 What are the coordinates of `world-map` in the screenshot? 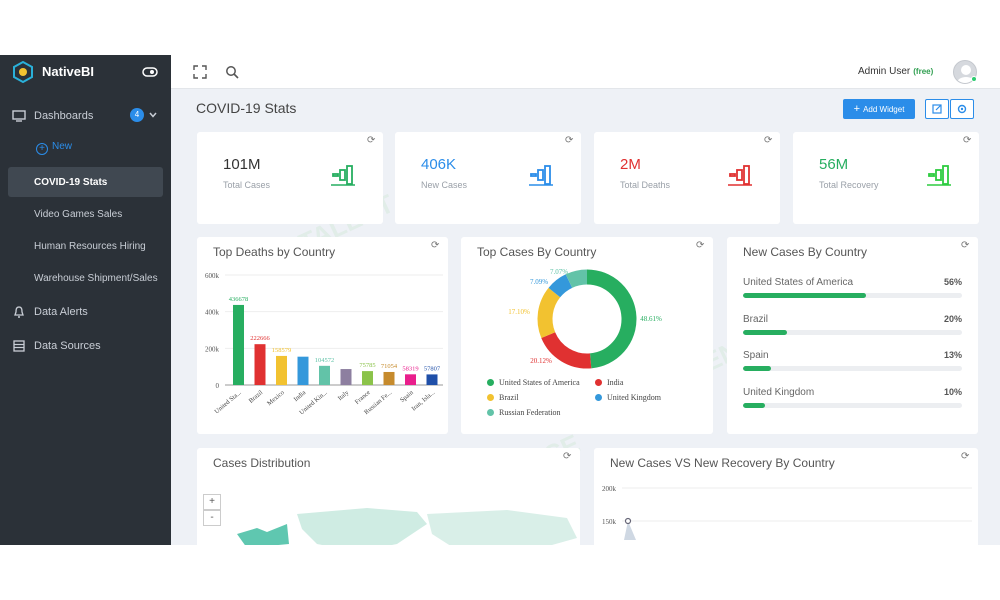 It's located at (402, 524).